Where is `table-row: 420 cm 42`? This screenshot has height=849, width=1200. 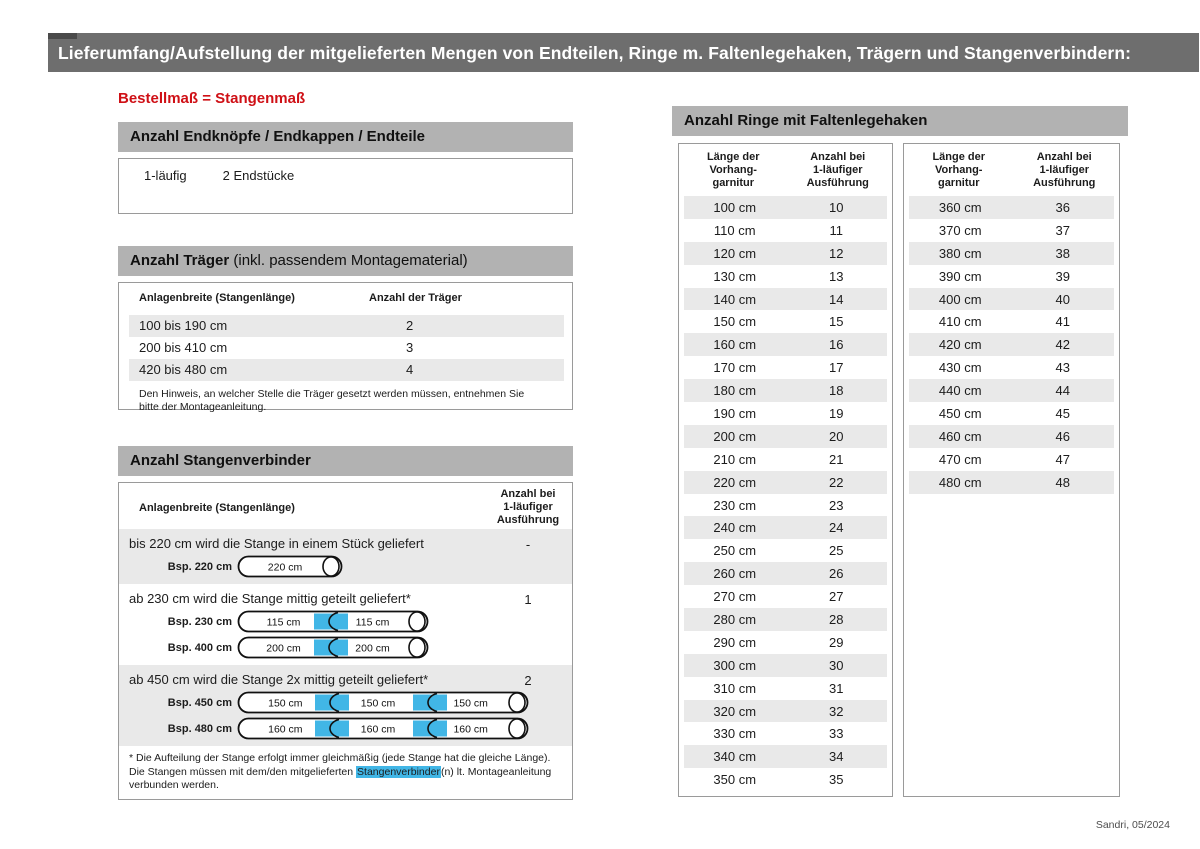 table-row: 420 cm 42 is located at coordinates (1011, 345).